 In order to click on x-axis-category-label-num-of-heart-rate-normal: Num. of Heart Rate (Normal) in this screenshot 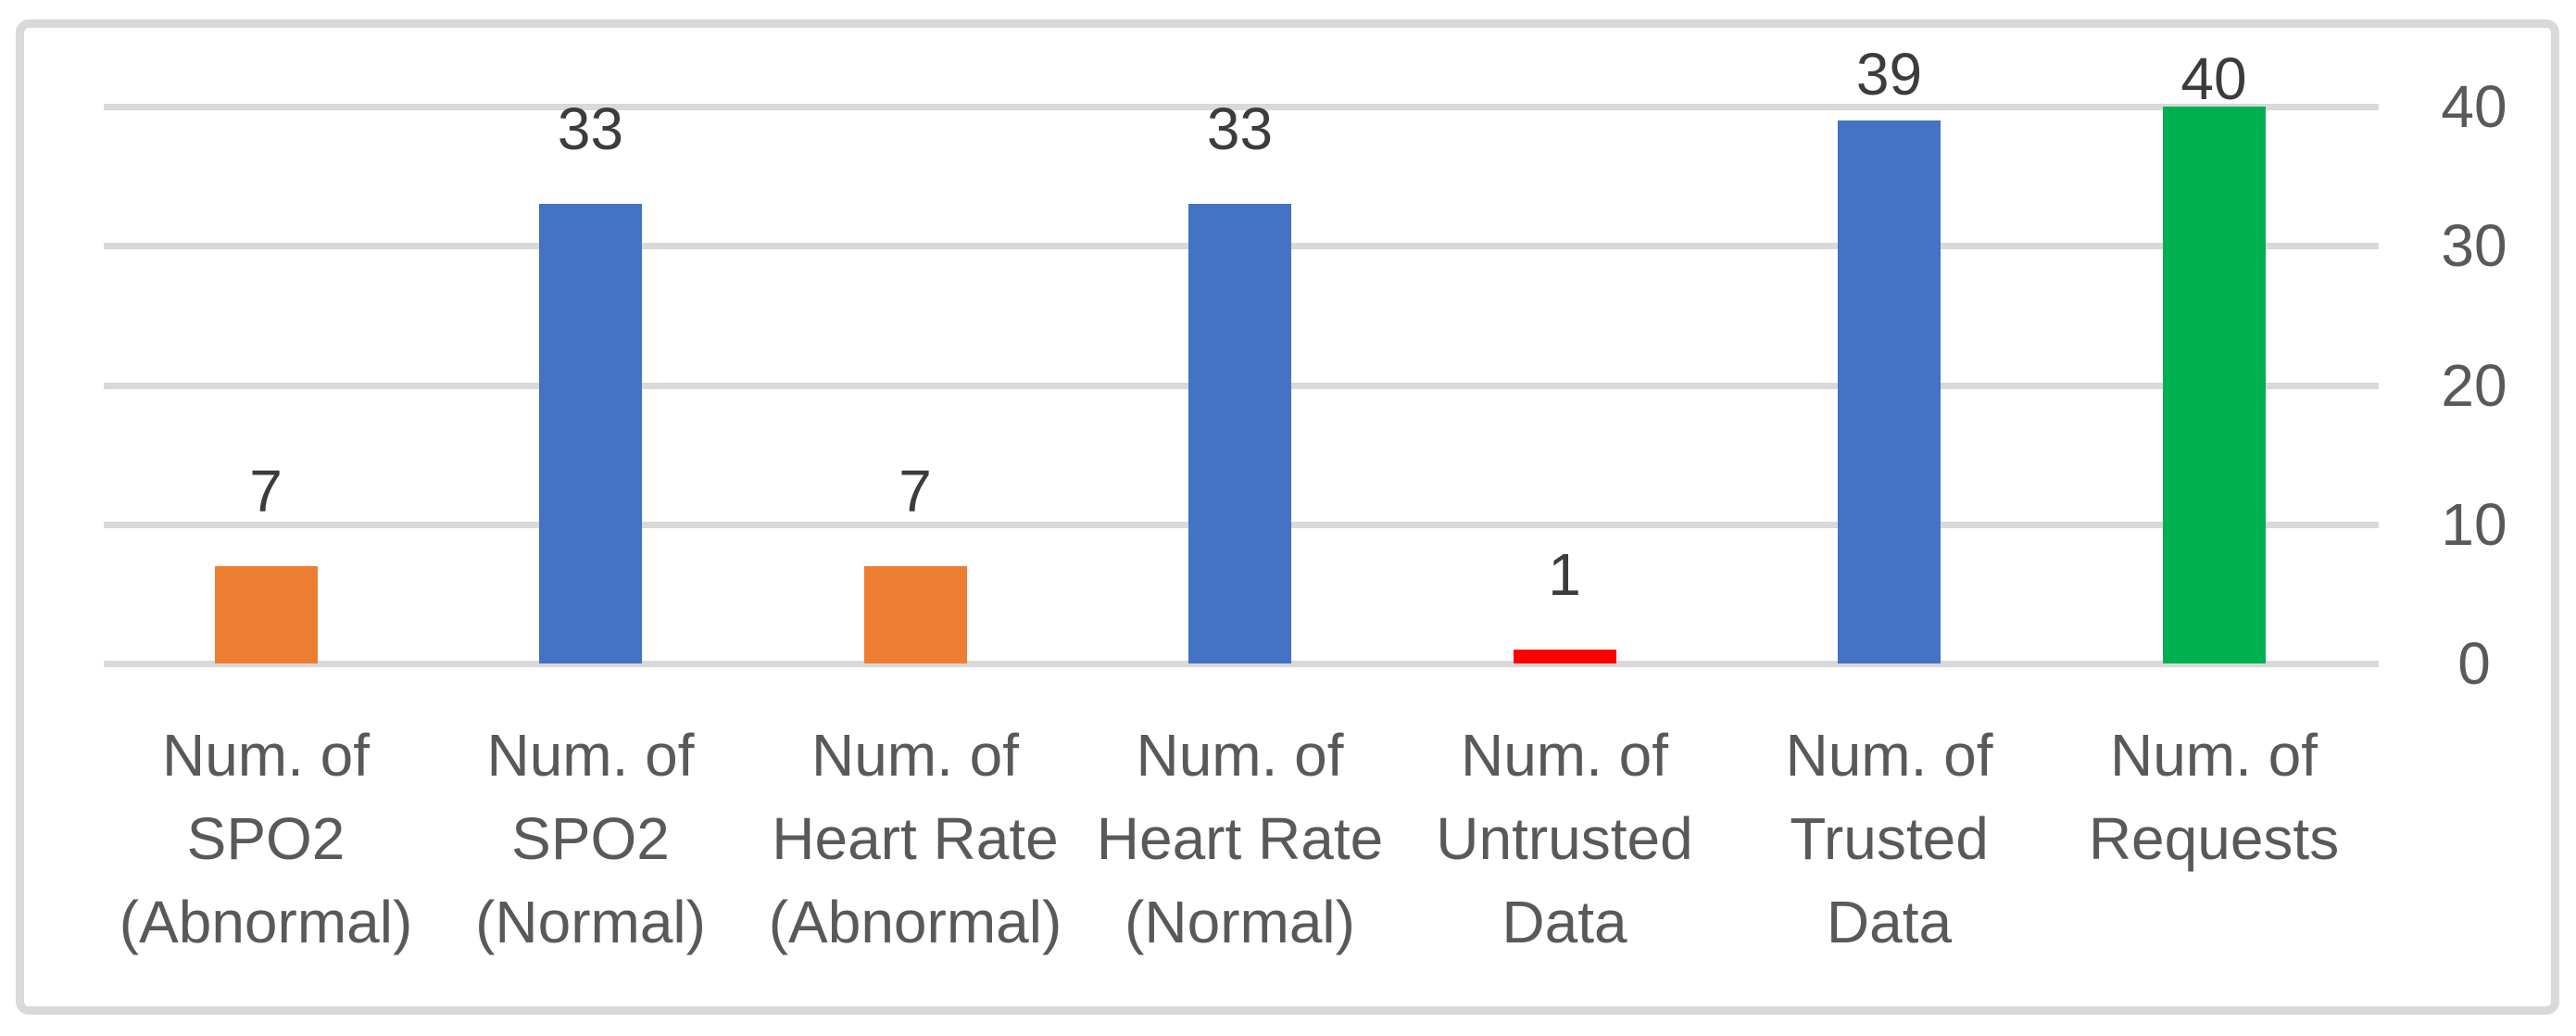, I will do `click(1240, 839)`.